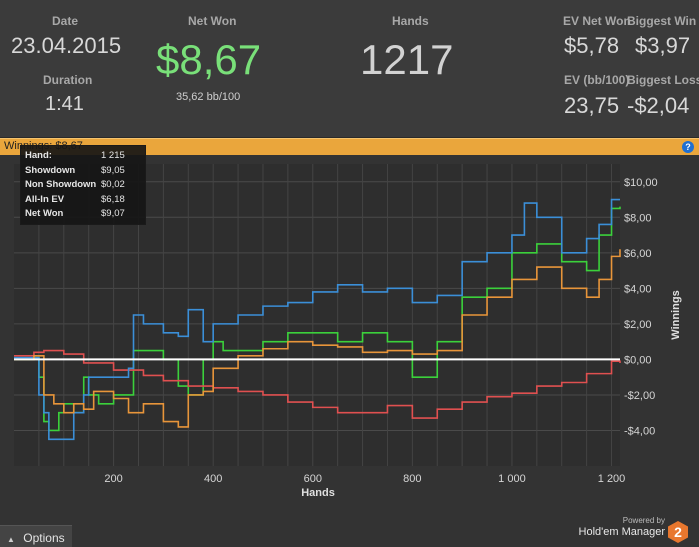 This screenshot has width=699, height=547. Describe the element at coordinates (638, 360) in the screenshot. I see `y-tick-label: $0,00` at that location.